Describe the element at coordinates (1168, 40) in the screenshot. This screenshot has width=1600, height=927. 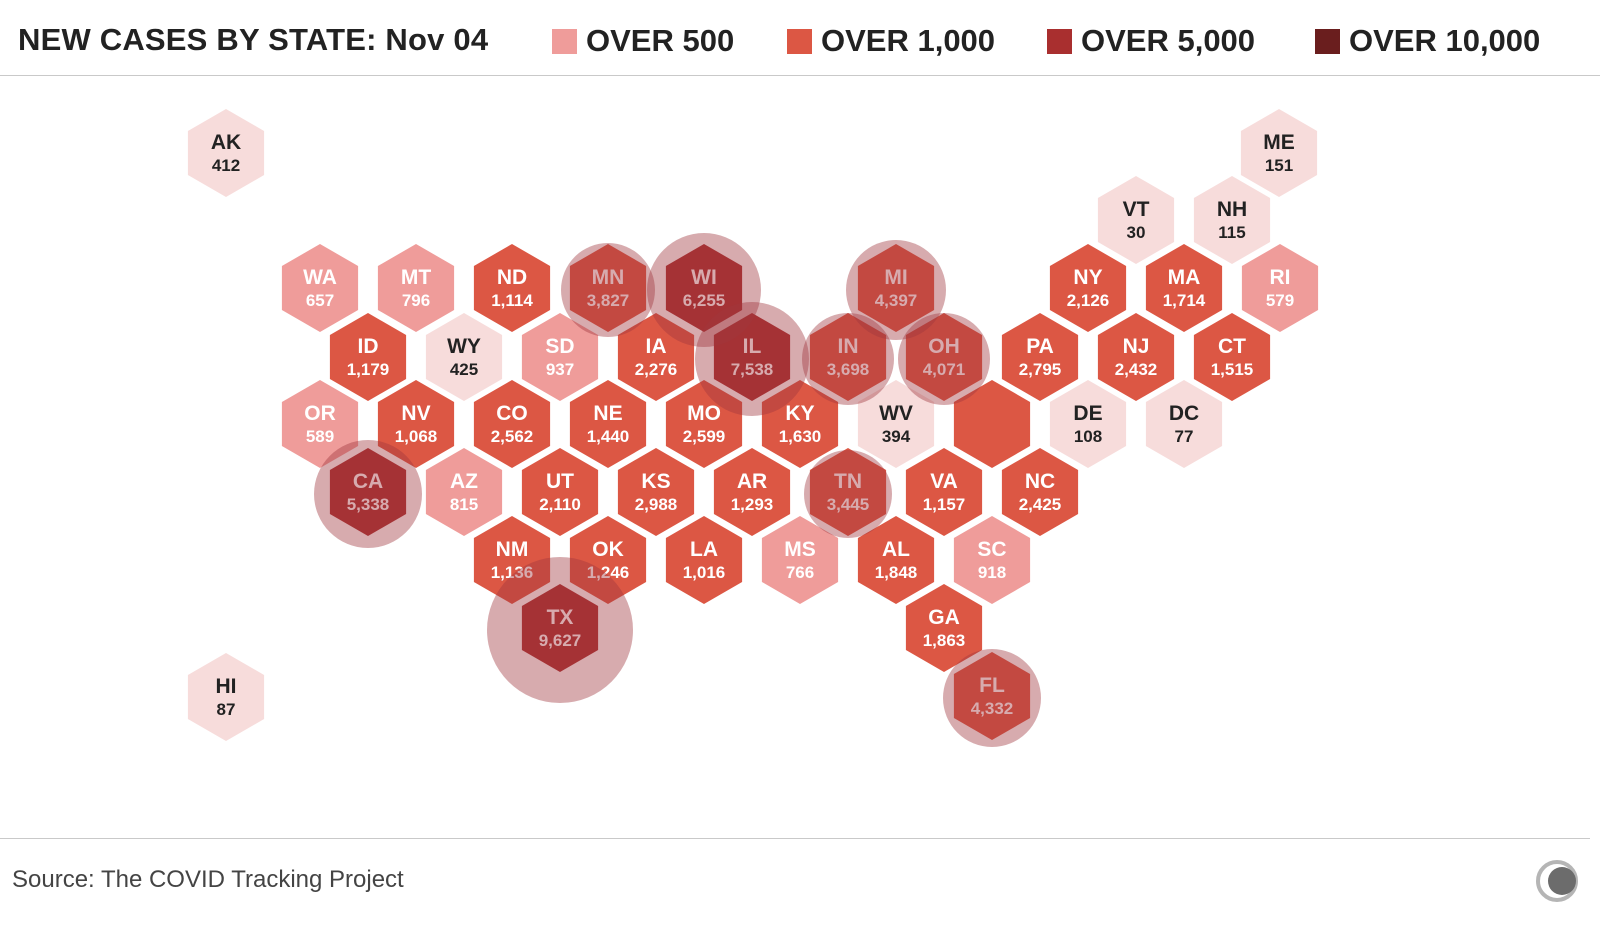
I see `legend-label: OVER 5,000` at that location.